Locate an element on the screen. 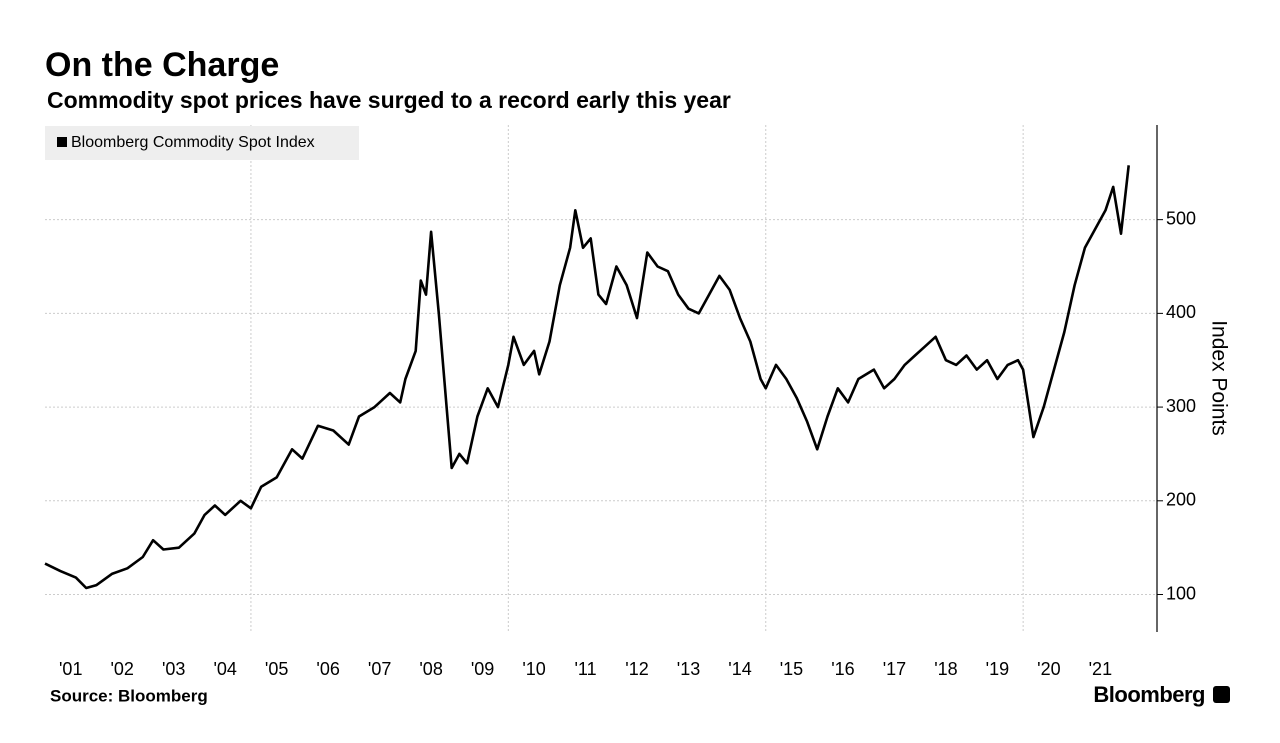 The image size is (1280, 743). x-tick-label: '15 is located at coordinates (791, 669).